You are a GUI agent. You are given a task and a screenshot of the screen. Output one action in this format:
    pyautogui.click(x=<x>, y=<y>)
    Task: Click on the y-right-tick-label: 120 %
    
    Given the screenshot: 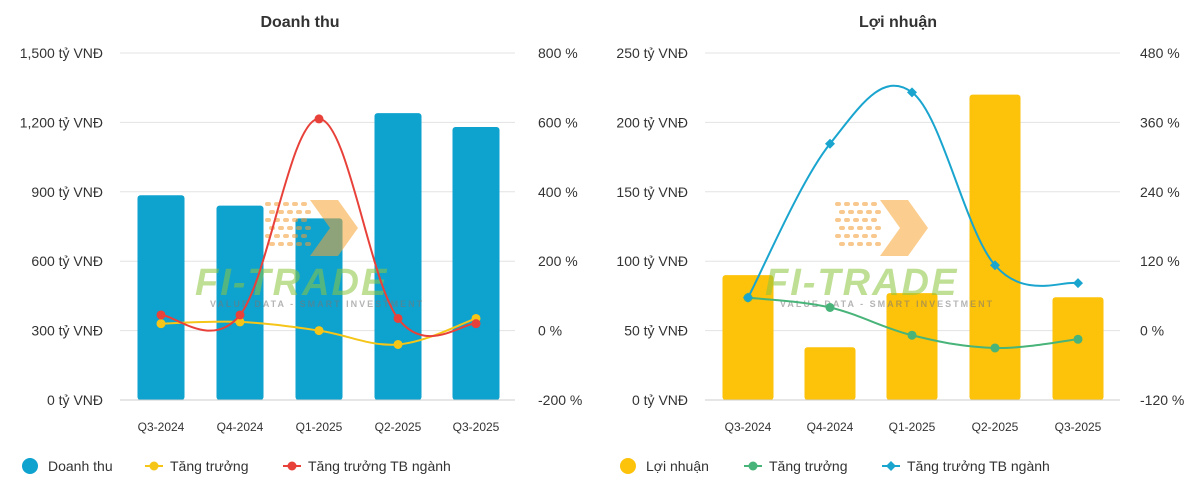 What is the action you would take?
    pyautogui.click(x=1160, y=261)
    